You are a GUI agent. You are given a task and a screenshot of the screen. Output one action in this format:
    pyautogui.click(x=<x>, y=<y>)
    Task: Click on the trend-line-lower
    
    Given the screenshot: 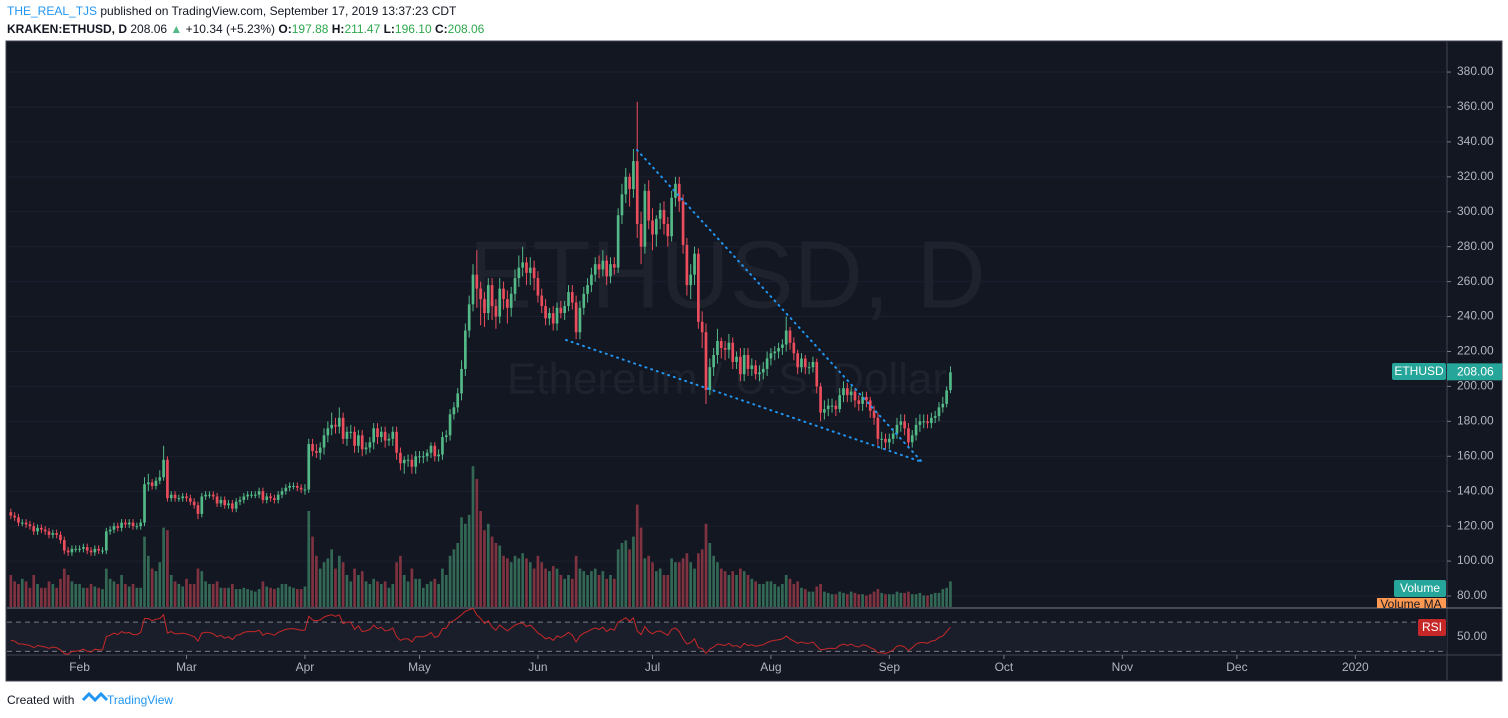 What is the action you would take?
    pyautogui.click(x=744, y=401)
    